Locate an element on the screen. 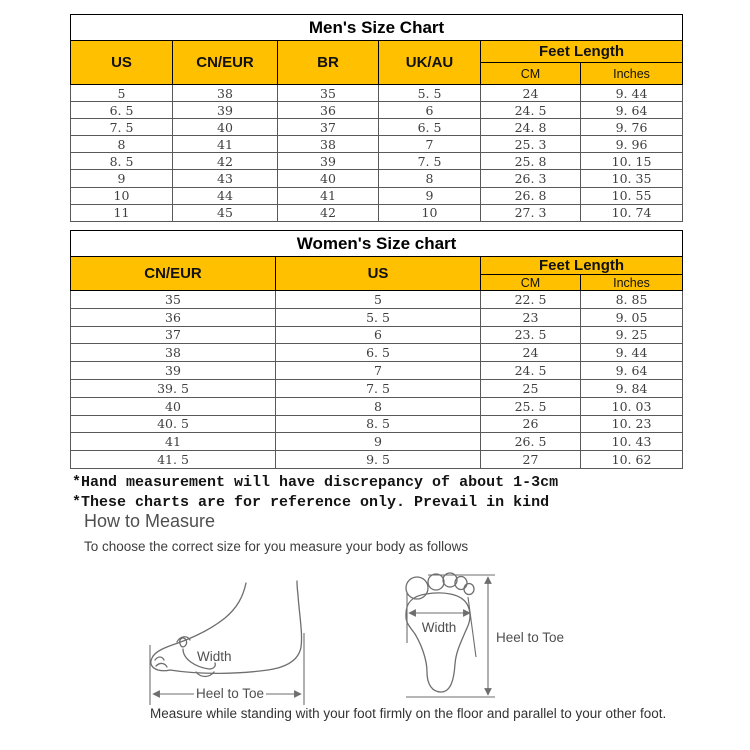 This screenshot has width=750, height=750. sole-width-label: Width is located at coordinates (439, 627).